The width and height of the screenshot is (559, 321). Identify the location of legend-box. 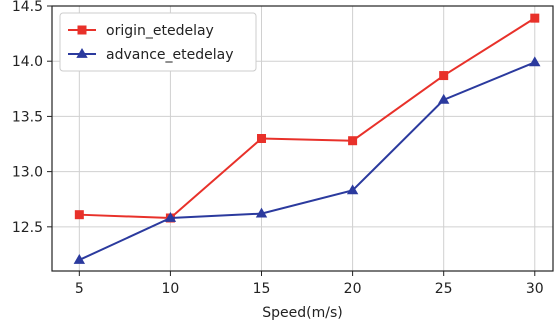
(158, 42).